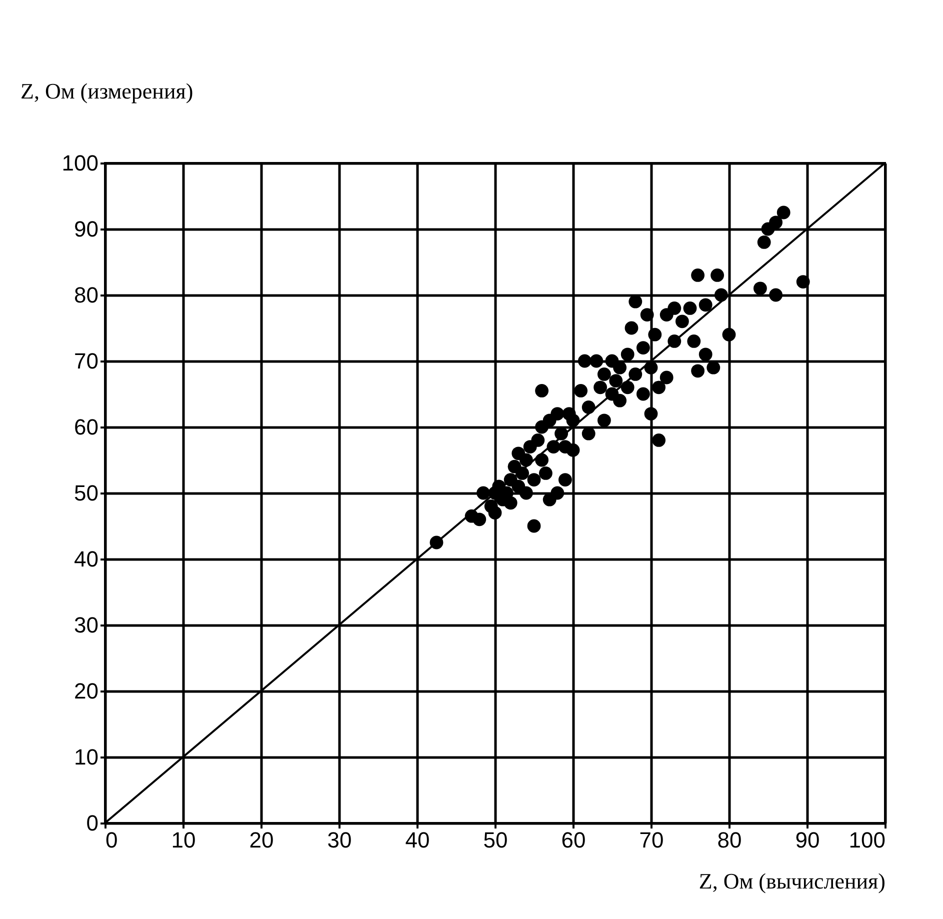 This screenshot has width=943, height=919. Describe the element at coordinates (729, 840) in the screenshot. I see `x-tick-label: 80` at that location.